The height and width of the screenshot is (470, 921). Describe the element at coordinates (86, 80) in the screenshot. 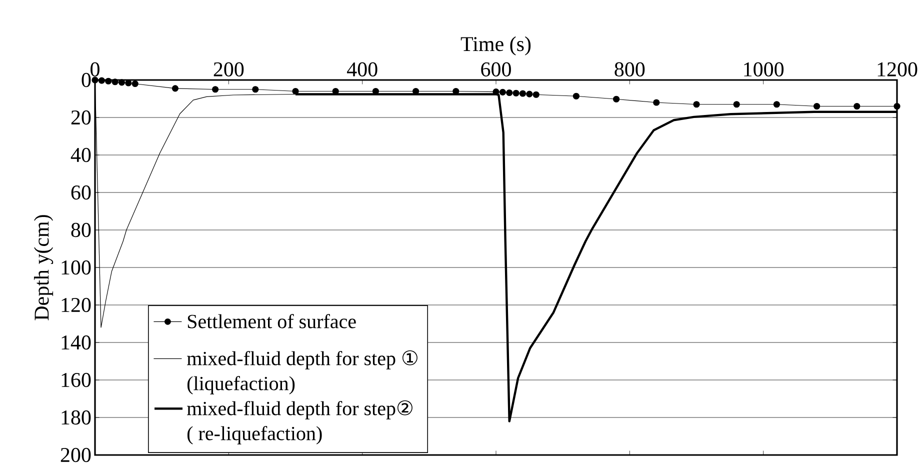

I see `y-tick-label: 0` at that location.